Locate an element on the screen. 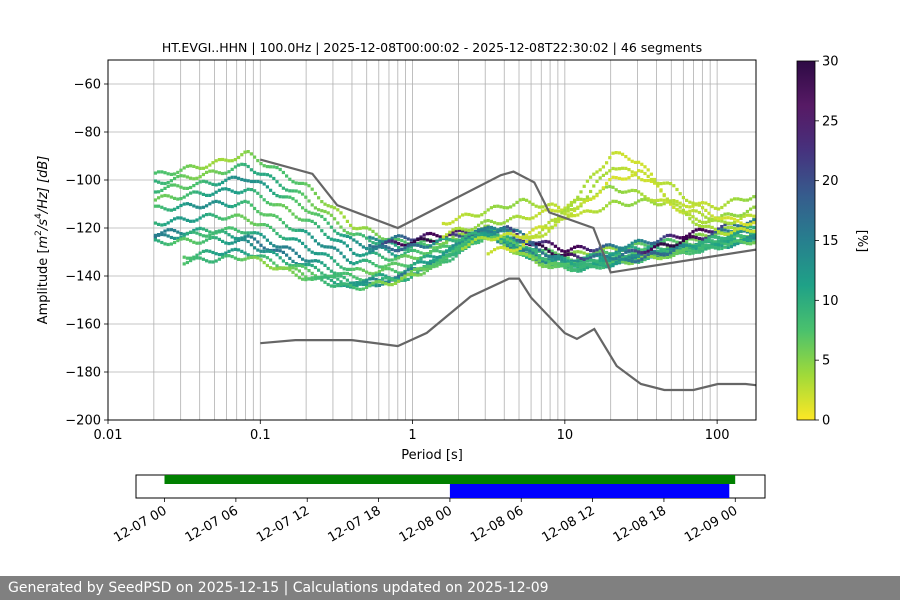 The image size is (900, 600). x-tick-label: 0.1 is located at coordinates (260, 435).